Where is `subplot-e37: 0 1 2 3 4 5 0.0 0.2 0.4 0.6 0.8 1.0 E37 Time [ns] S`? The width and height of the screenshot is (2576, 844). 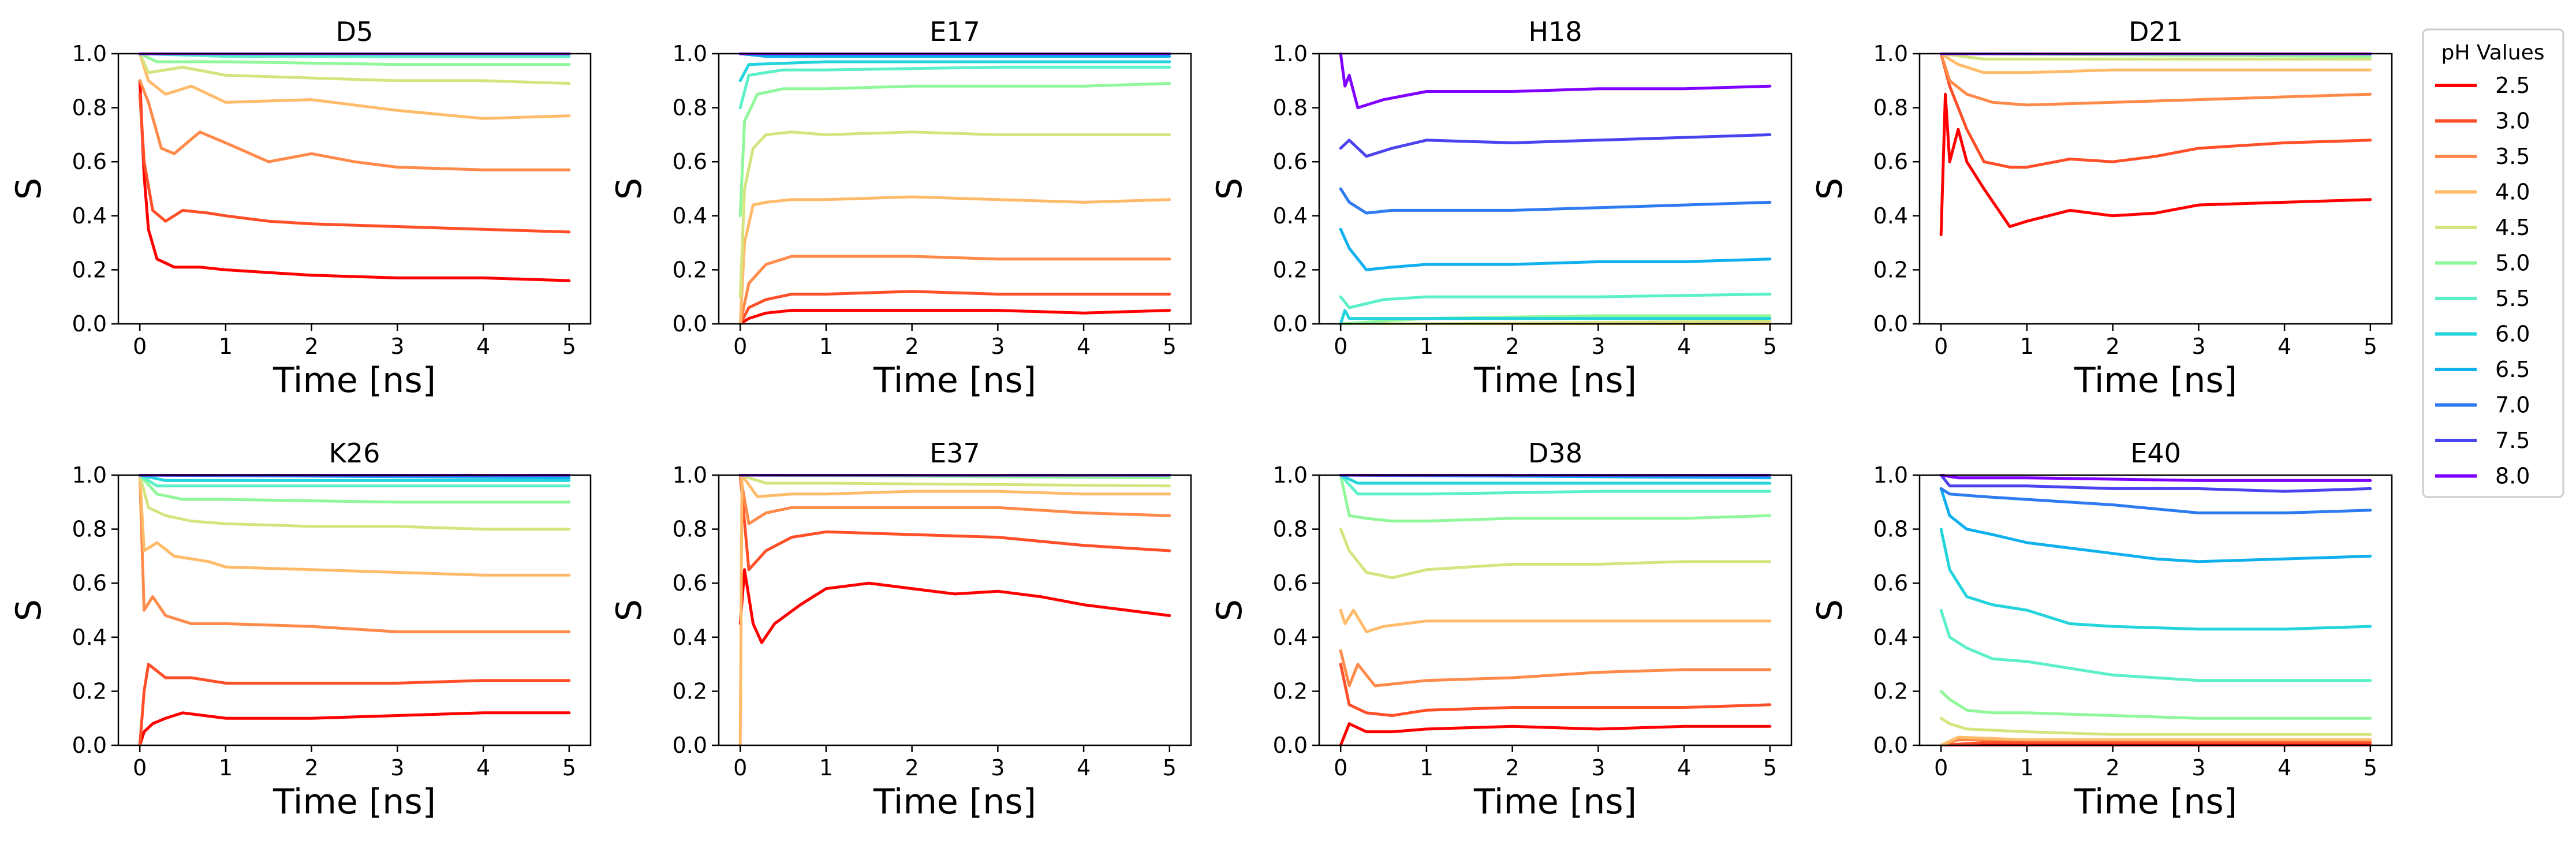 subplot-e37: 0 1 2 3 4 5 0.0 0.2 0.4 0.6 0.8 1.0 E37 Time [ns] S is located at coordinates (900, 630).